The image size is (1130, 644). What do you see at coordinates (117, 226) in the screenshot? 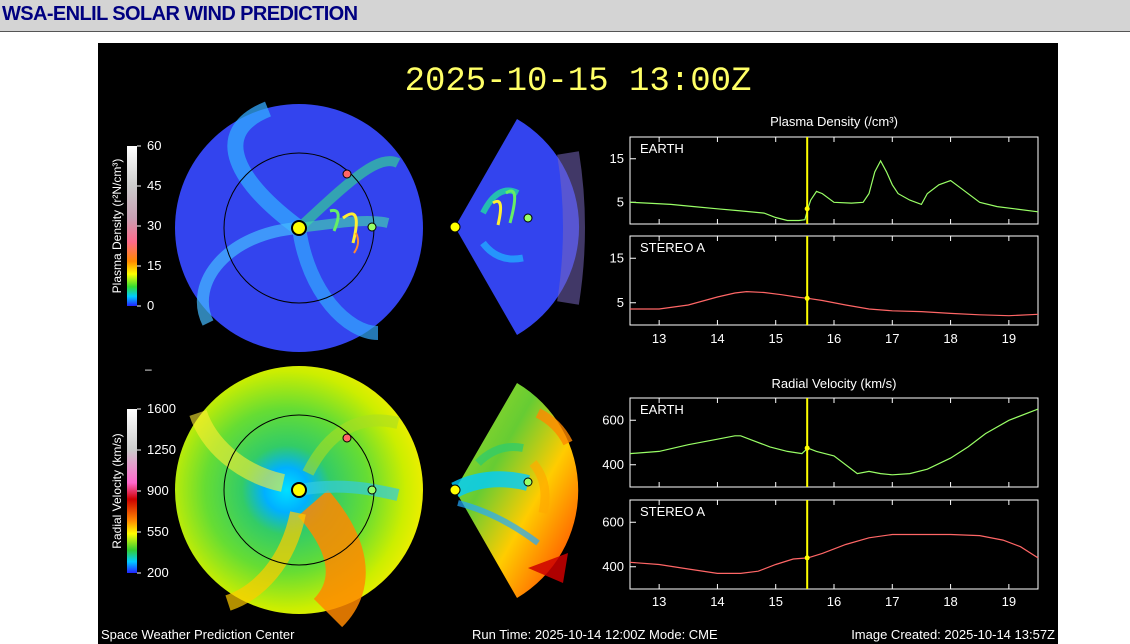
I see `density-colorbar-label: Plasma Density (r²N/cm³)` at bounding box center [117, 226].